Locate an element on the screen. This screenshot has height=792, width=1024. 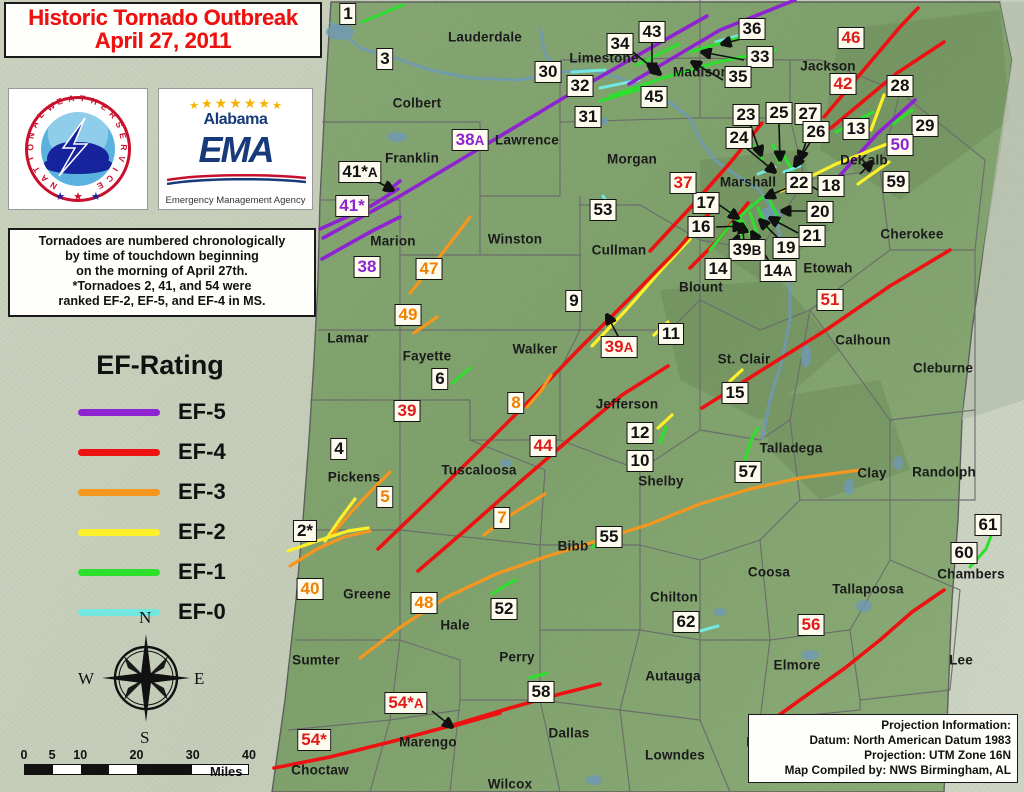
county-label-cullman: Cullman is located at coordinates (619, 250).